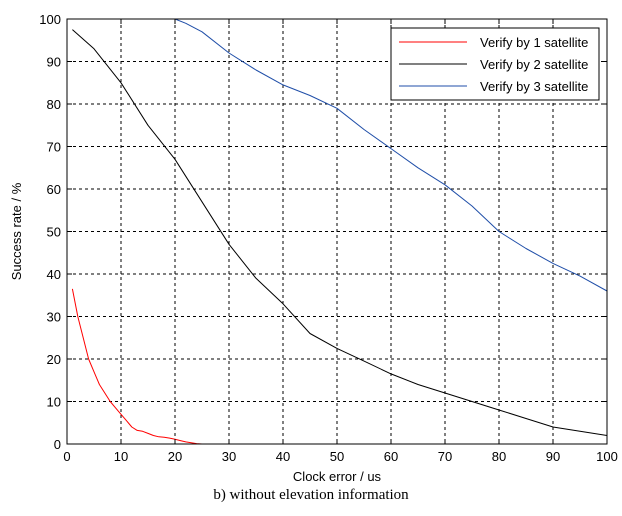  What do you see at coordinates (337, 456) in the screenshot?
I see `x-tick-label: 50` at bounding box center [337, 456].